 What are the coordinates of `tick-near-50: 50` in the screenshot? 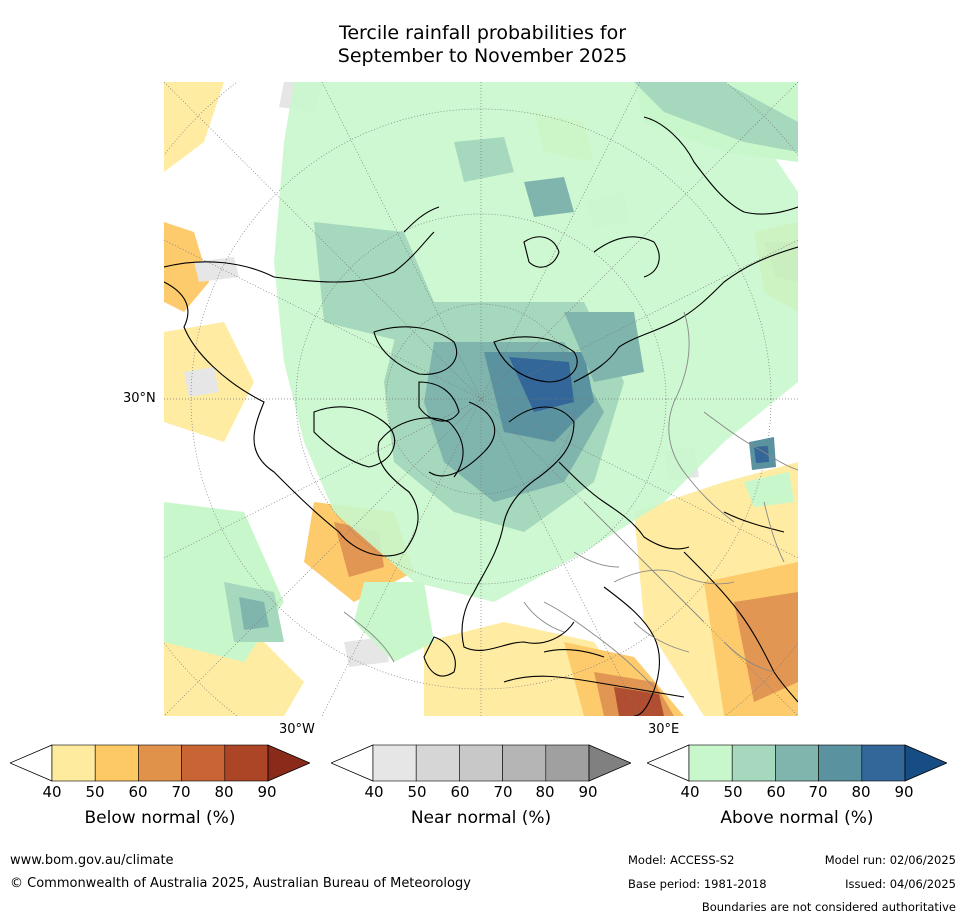 It's located at (417, 792).